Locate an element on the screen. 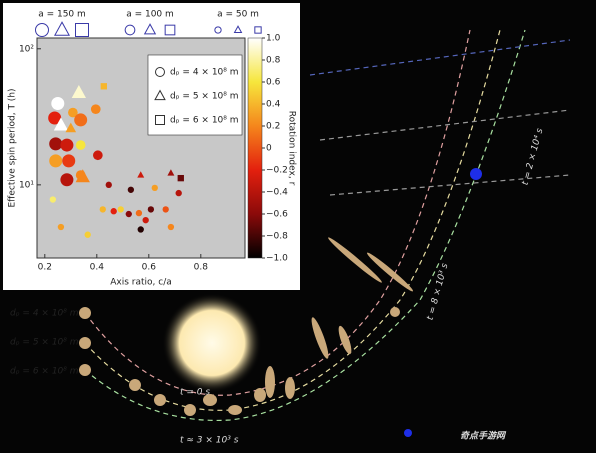 The height and width of the screenshot is (453, 596). legend-label: dₚ = 5 × 10⁸ m is located at coordinates (204, 97).